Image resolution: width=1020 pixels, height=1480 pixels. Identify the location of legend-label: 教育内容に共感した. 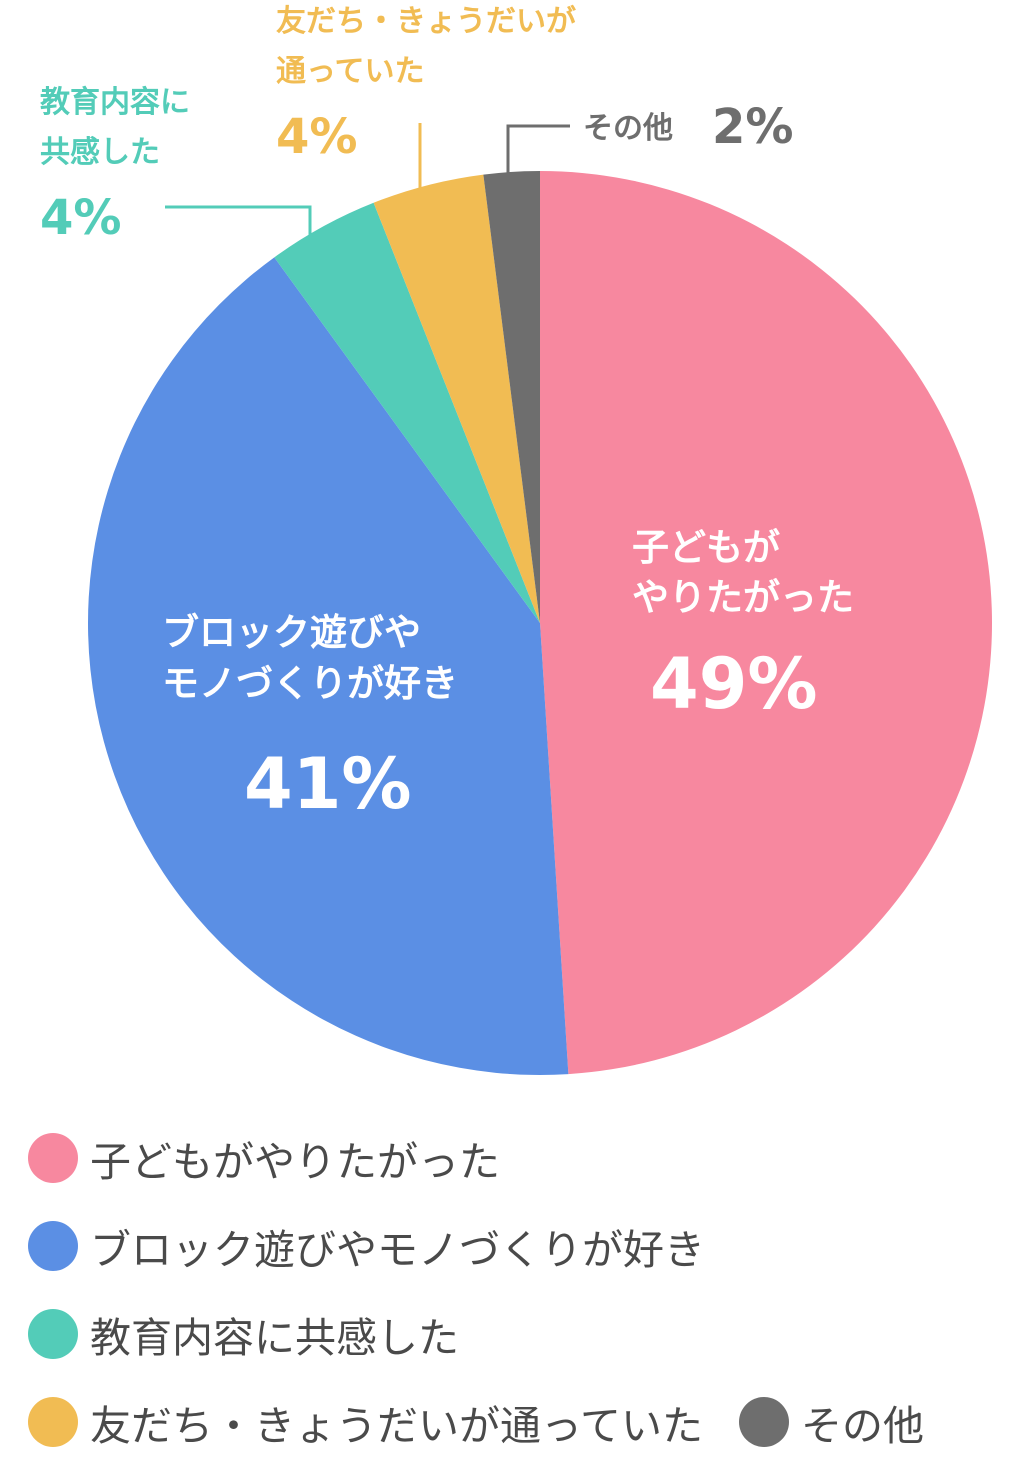
(274, 1338).